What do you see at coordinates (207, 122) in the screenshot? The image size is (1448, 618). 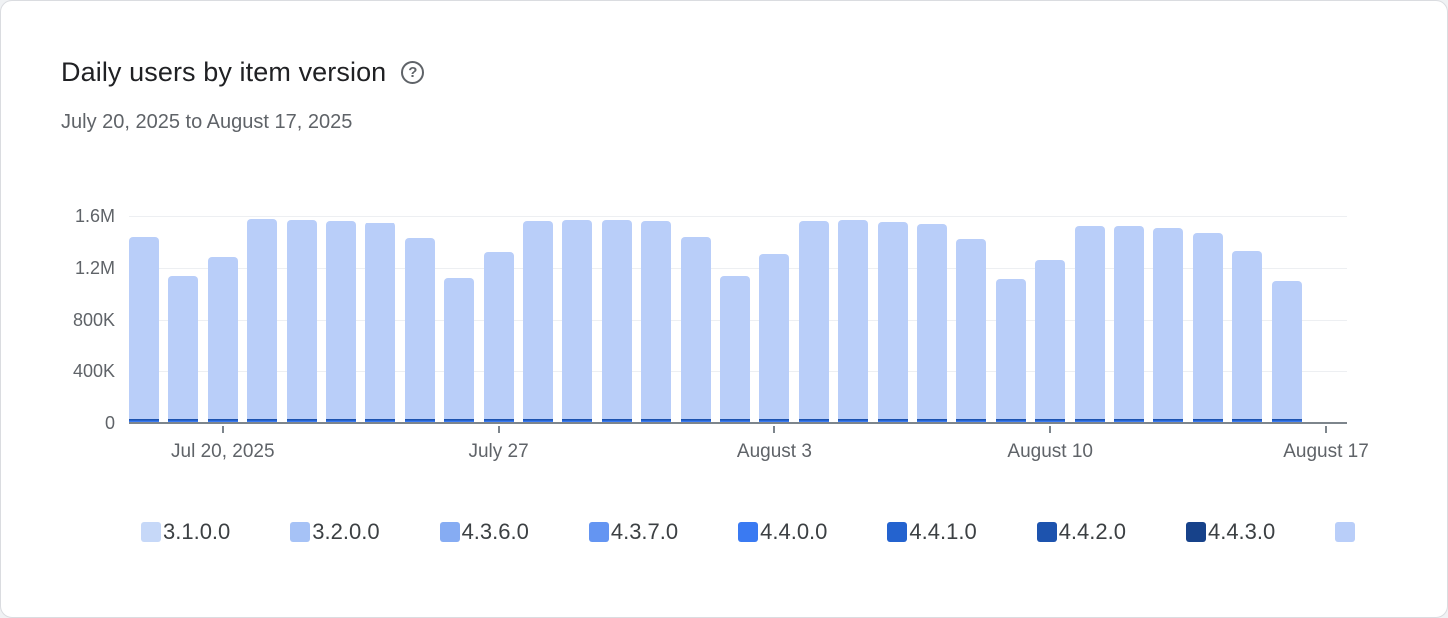 I see `date-range-subtitle: July 20, 2025 to August 17, 2025` at bounding box center [207, 122].